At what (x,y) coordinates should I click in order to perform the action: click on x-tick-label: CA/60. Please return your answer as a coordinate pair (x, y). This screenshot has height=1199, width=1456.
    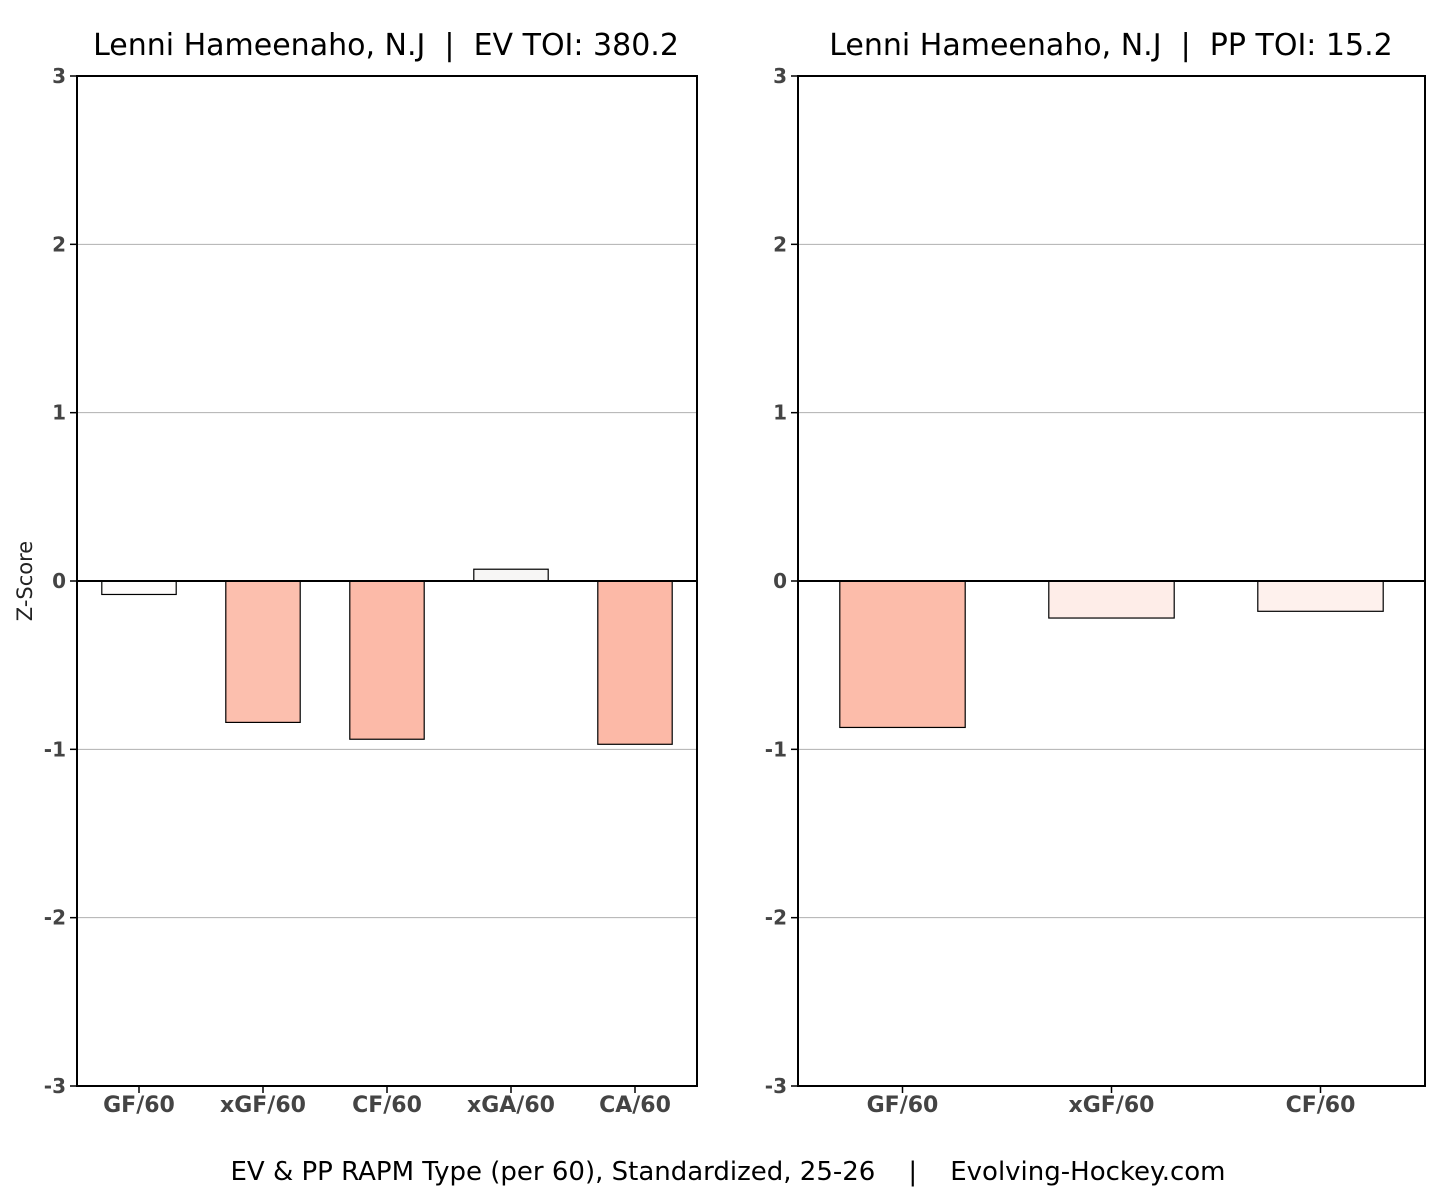
    Looking at the image, I should click on (635, 1105).